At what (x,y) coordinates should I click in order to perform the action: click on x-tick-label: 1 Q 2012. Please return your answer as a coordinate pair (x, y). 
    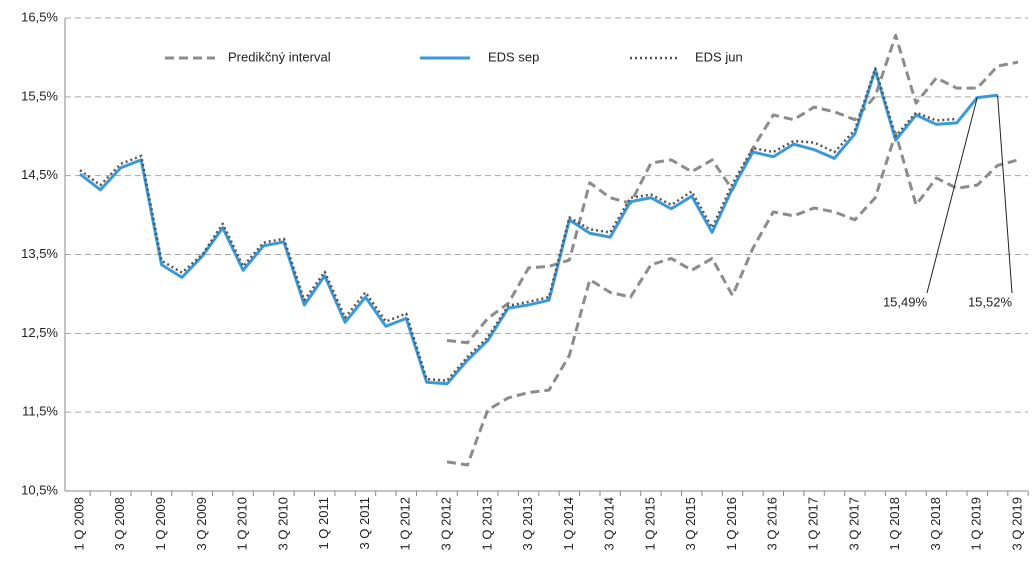
    Looking at the image, I should click on (405, 524).